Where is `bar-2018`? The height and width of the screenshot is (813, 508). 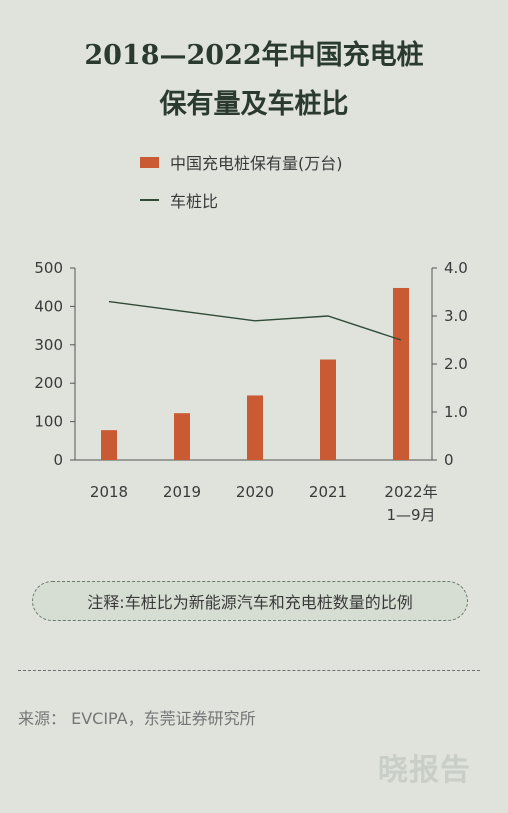
bar-2018 is located at coordinates (109, 445).